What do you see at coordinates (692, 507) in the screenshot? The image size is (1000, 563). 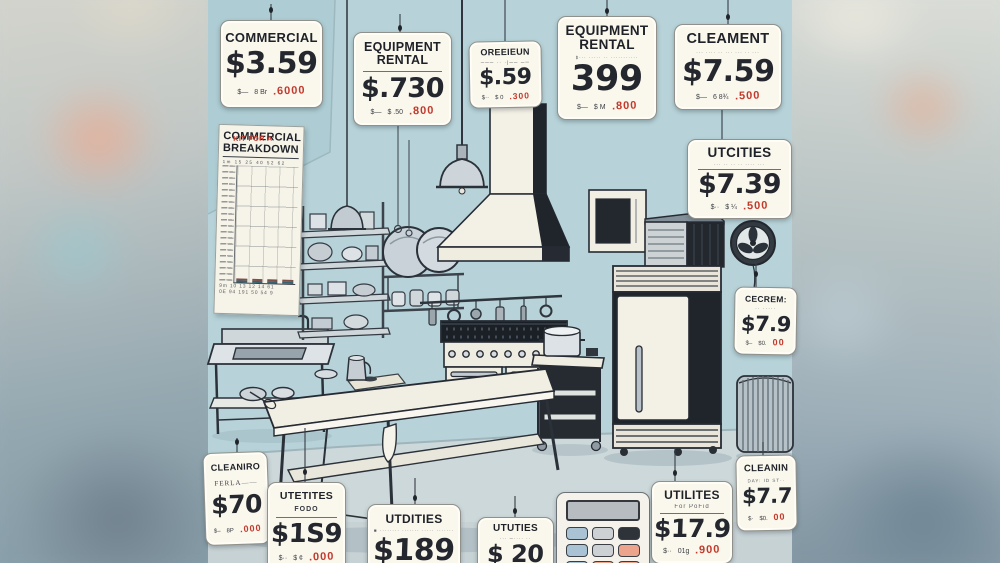 I see `tag-subtitle: For PoFid` at bounding box center [692, 507].